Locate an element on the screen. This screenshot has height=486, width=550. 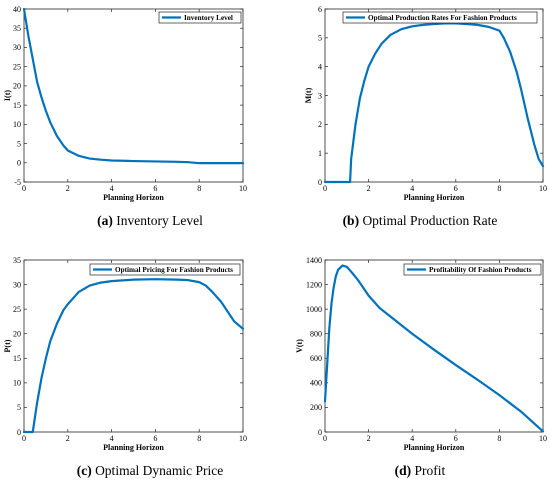
caption-text: Profit is located at coordinates (428, 470).